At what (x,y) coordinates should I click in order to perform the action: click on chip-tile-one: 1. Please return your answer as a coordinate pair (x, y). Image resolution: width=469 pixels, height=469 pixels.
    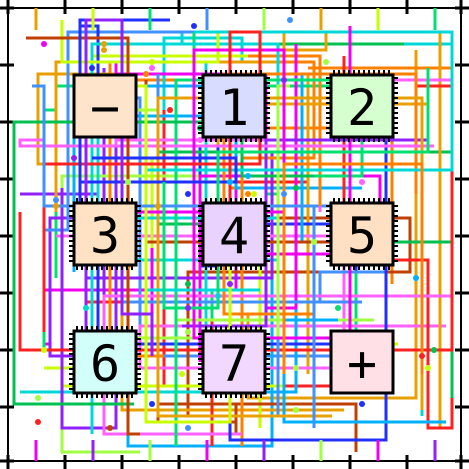
    Looking at the image, I should click on (234, 106).